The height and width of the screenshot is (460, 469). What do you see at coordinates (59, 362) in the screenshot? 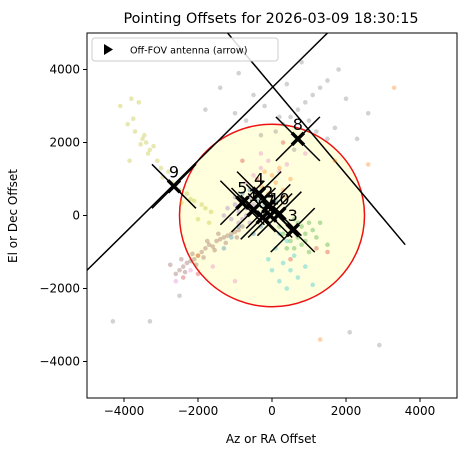
I see `y-tick-label: −4000` at bounding box center [59, 362].